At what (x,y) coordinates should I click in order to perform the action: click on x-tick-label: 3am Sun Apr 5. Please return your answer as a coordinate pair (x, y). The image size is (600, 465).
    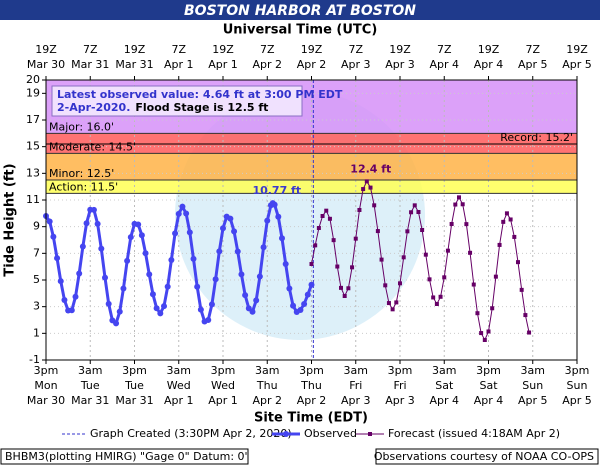
    Looking at the image, I should click on (532, 385).